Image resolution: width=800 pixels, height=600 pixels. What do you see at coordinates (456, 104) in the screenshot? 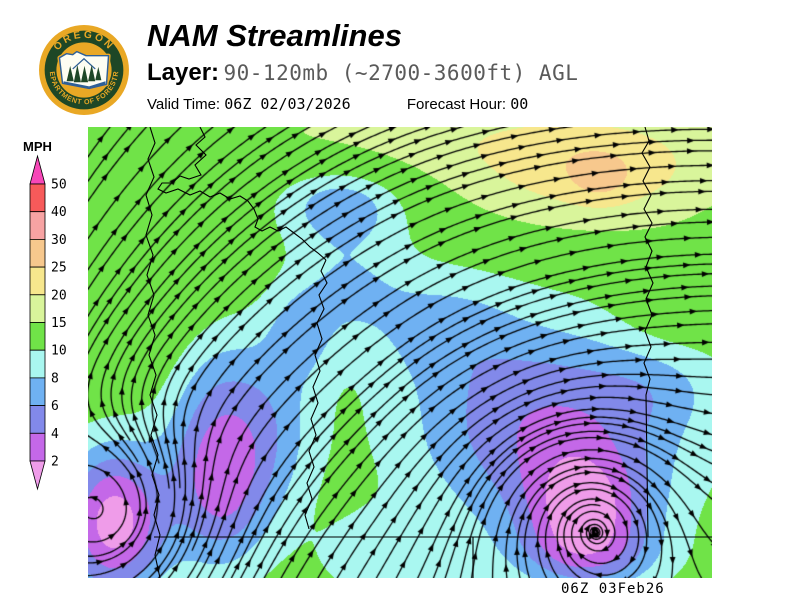
I see `forecast-hour-label: Forecast Hour:` at bounding box center [456, 104].